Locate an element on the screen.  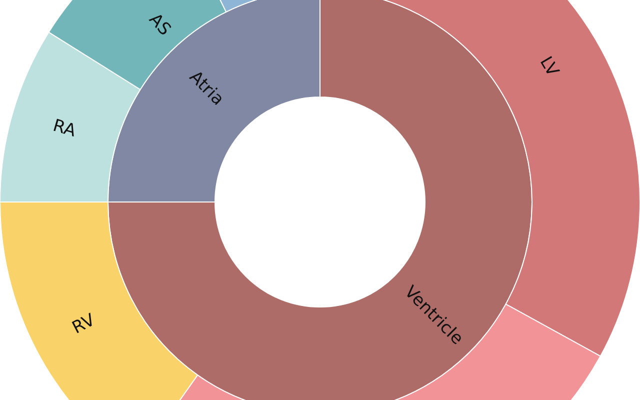
slice-label: AS is located at coordinates (159, 25).